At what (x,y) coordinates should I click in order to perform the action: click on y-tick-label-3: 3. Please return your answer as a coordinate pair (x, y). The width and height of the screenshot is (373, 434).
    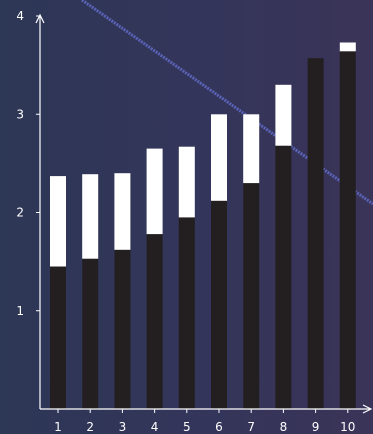
    Looking at the image, I should click on (20, 114).